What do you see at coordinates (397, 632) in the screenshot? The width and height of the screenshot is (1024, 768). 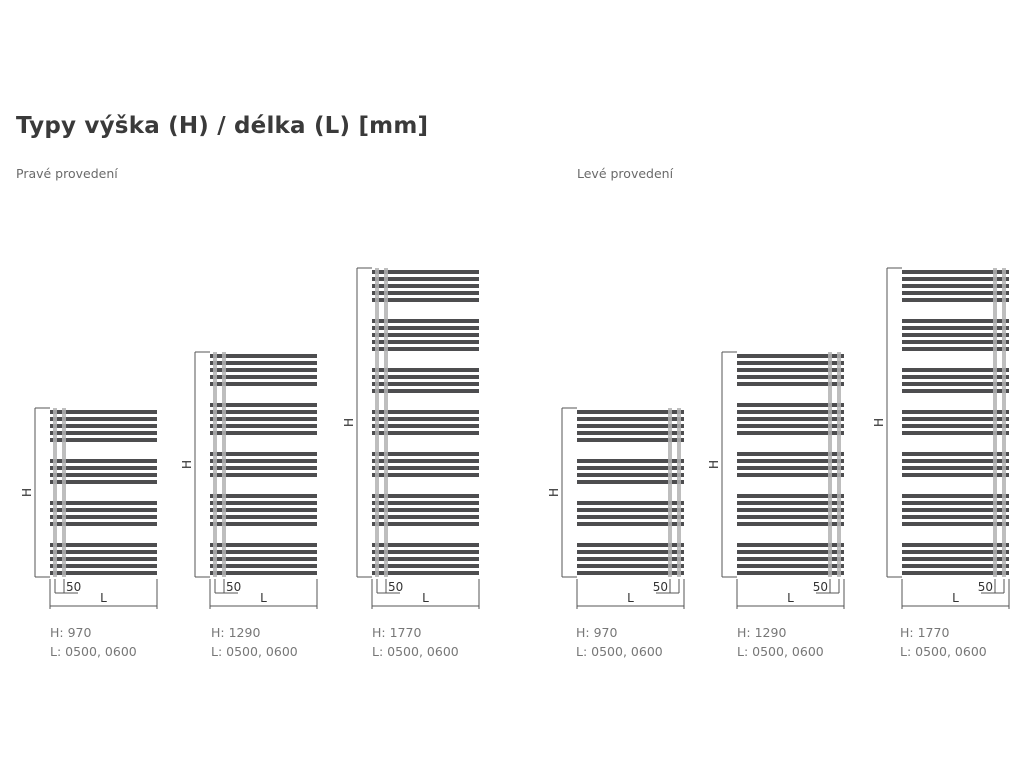 I see `height-text: H: 1770` at bounding box center [397, 632].